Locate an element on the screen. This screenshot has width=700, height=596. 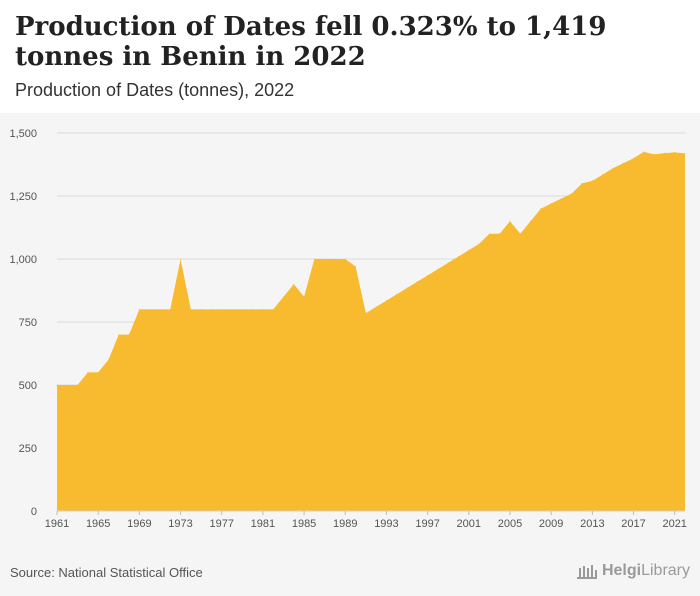
library-building-icon is located at coordinates (586, 572).